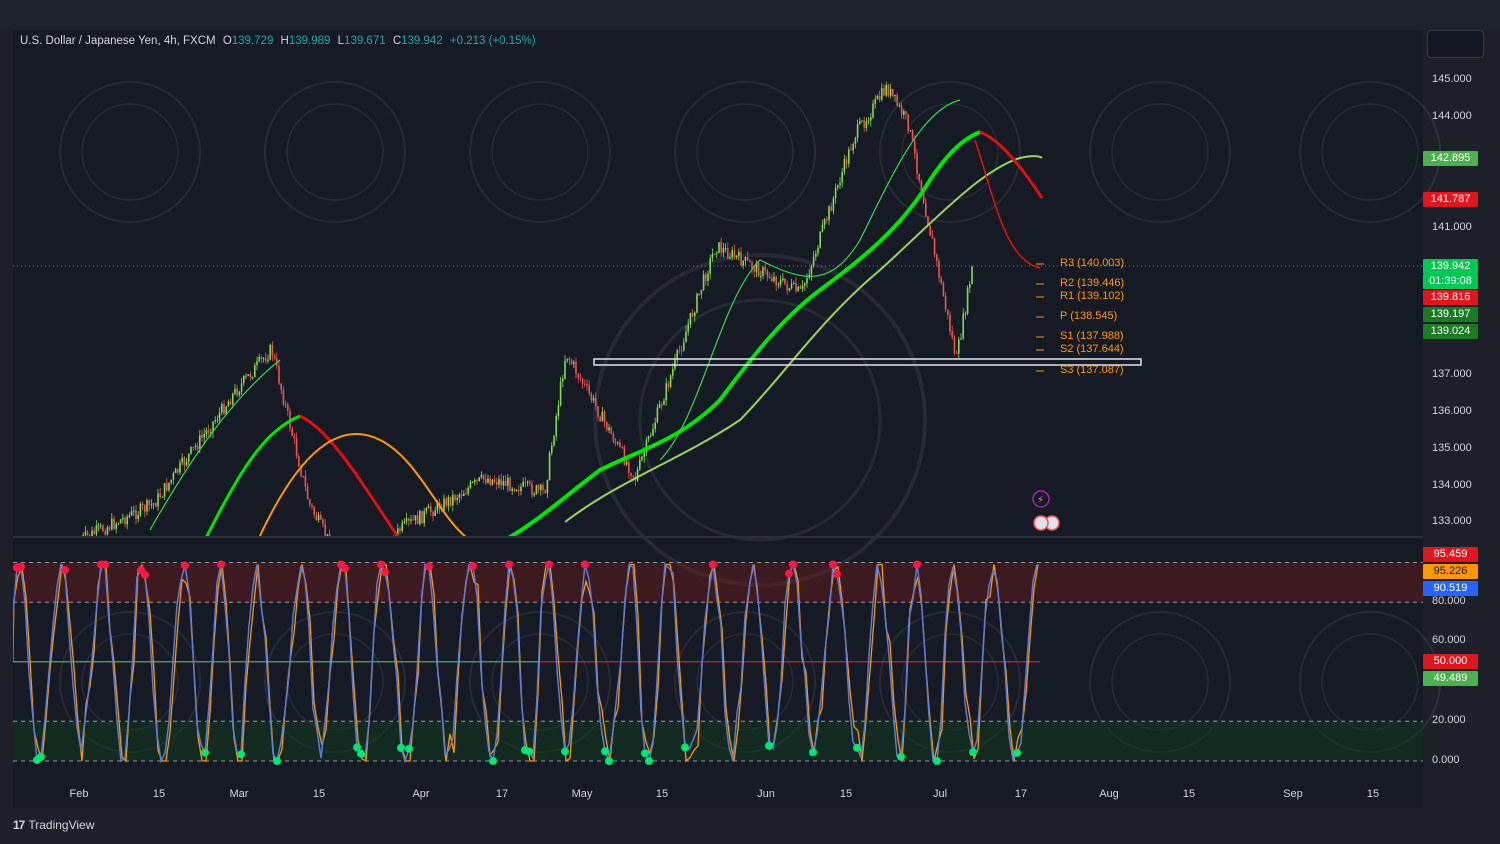  What do you see at coordinates (1040, 500) in the screenshot?
I see `lightning-glyph: ⚡` at bounding box center [1040, 500].